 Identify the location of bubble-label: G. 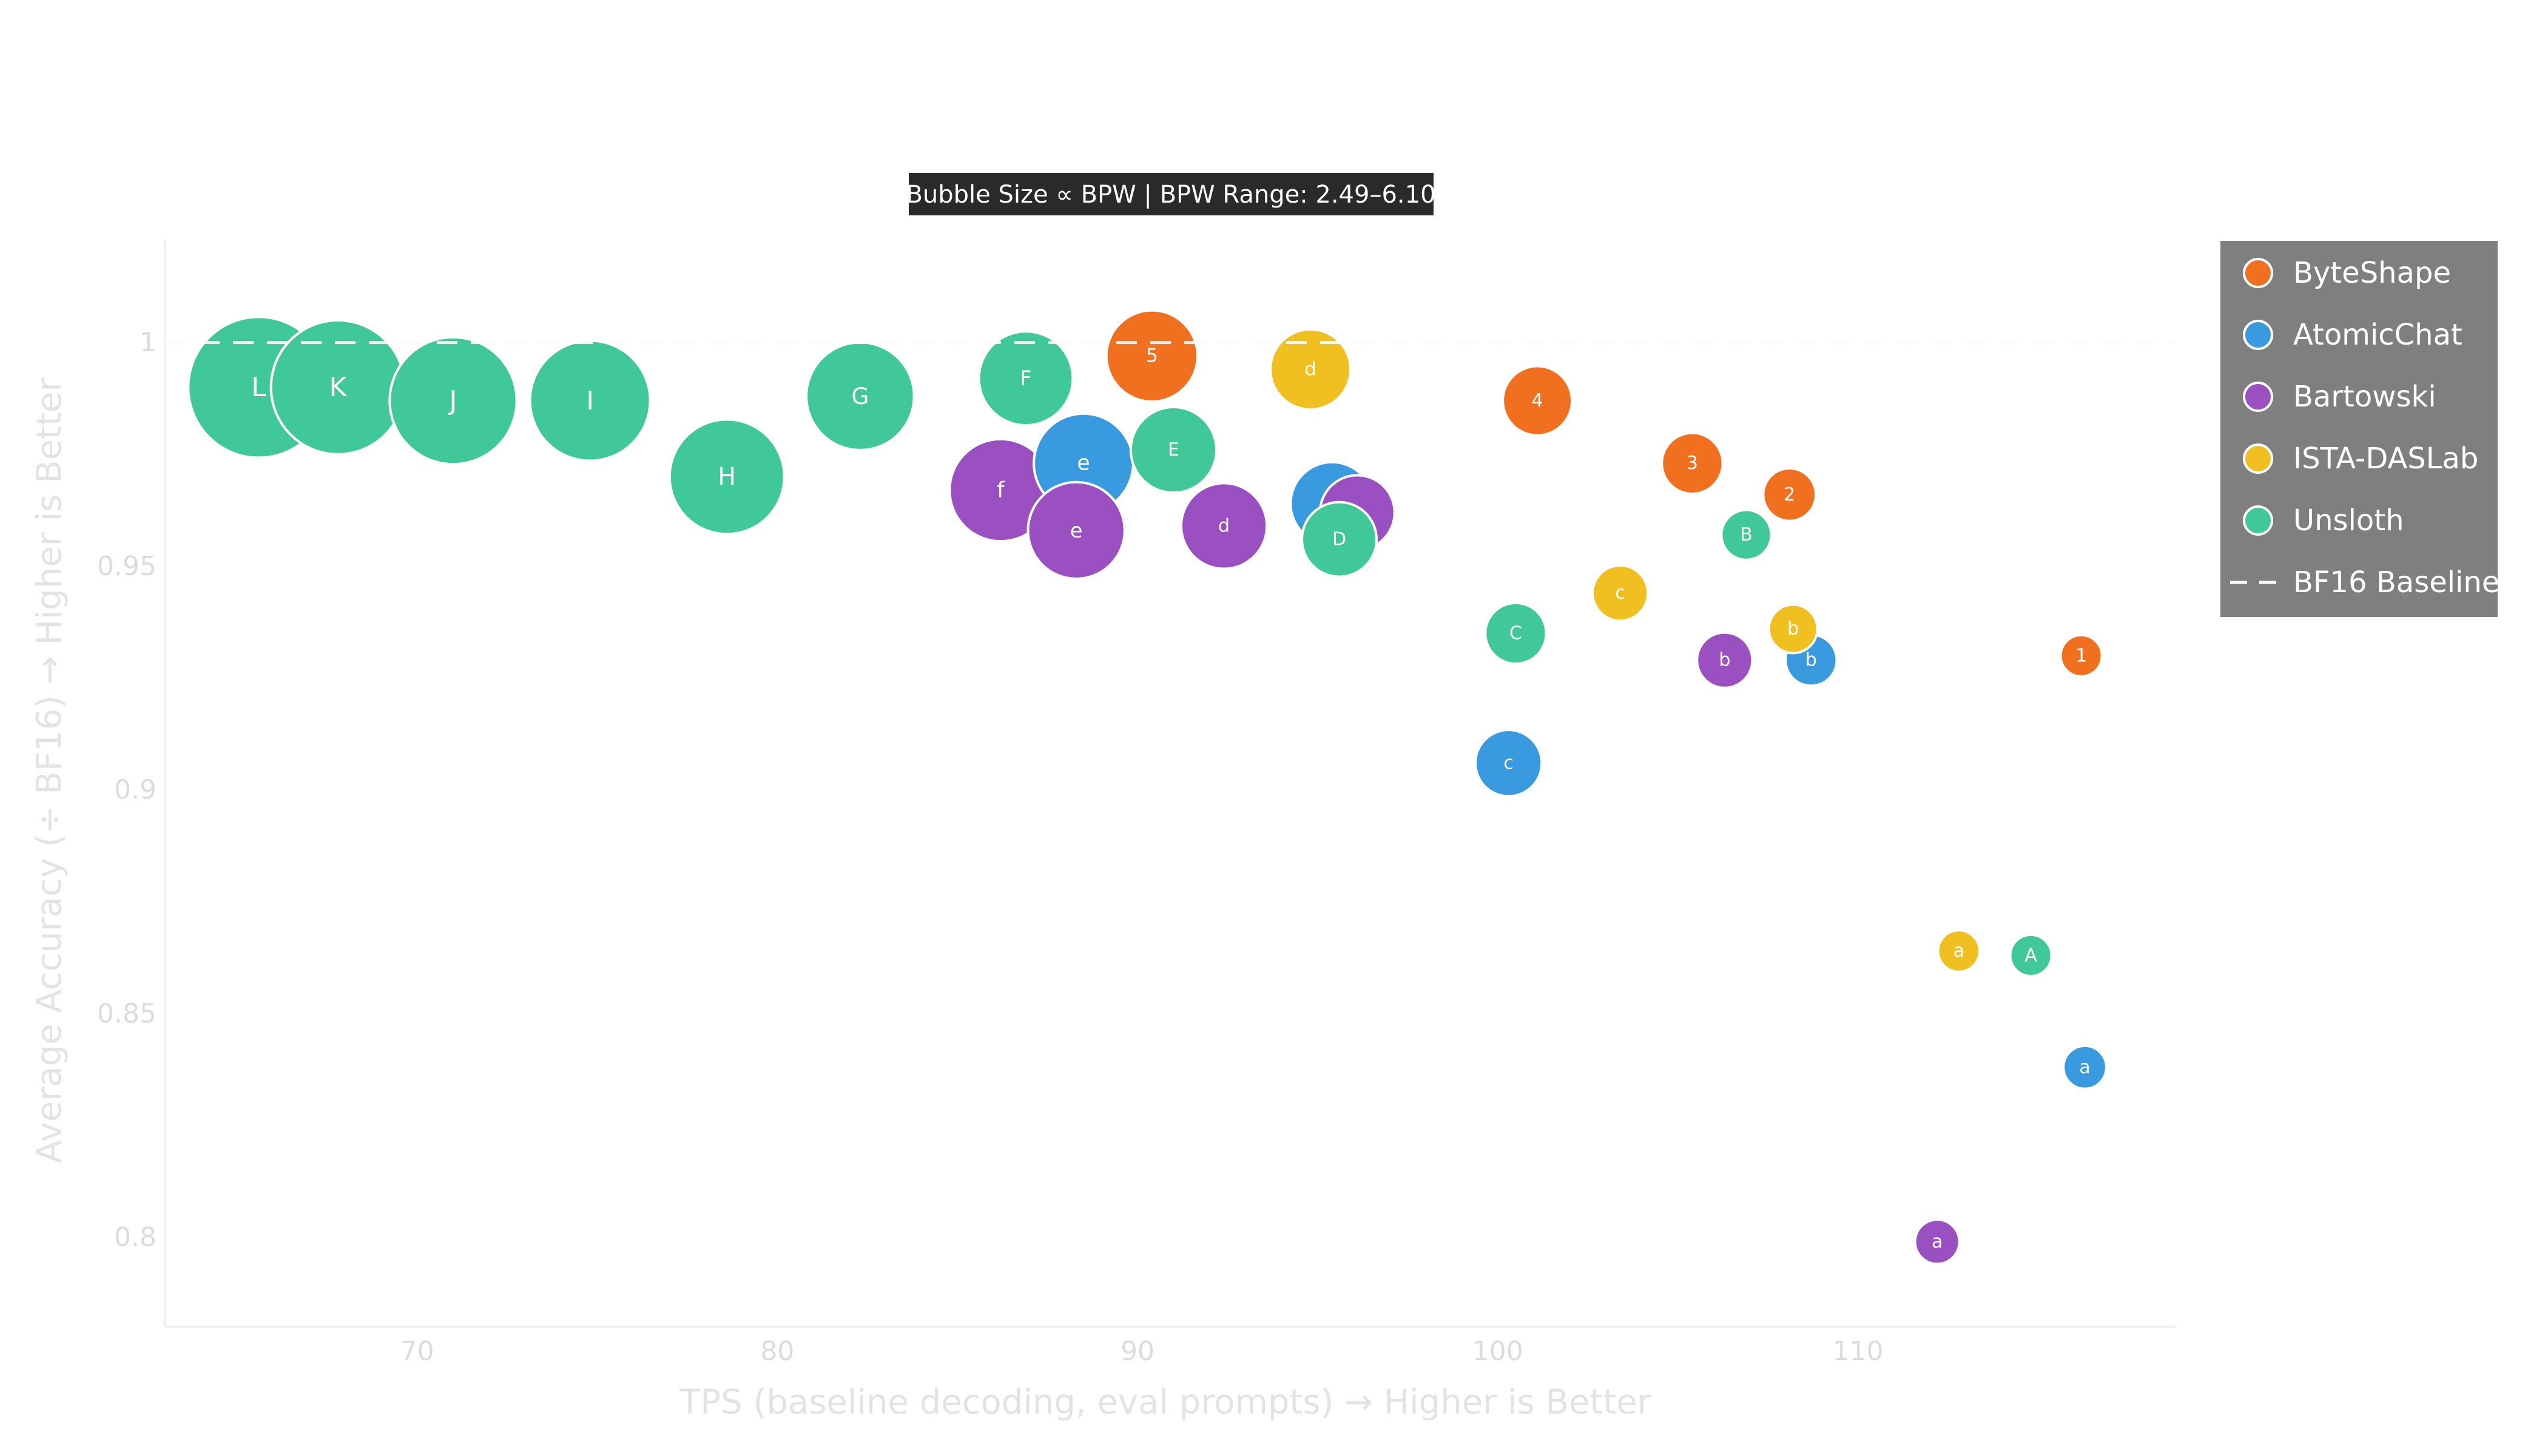
(860, 396).